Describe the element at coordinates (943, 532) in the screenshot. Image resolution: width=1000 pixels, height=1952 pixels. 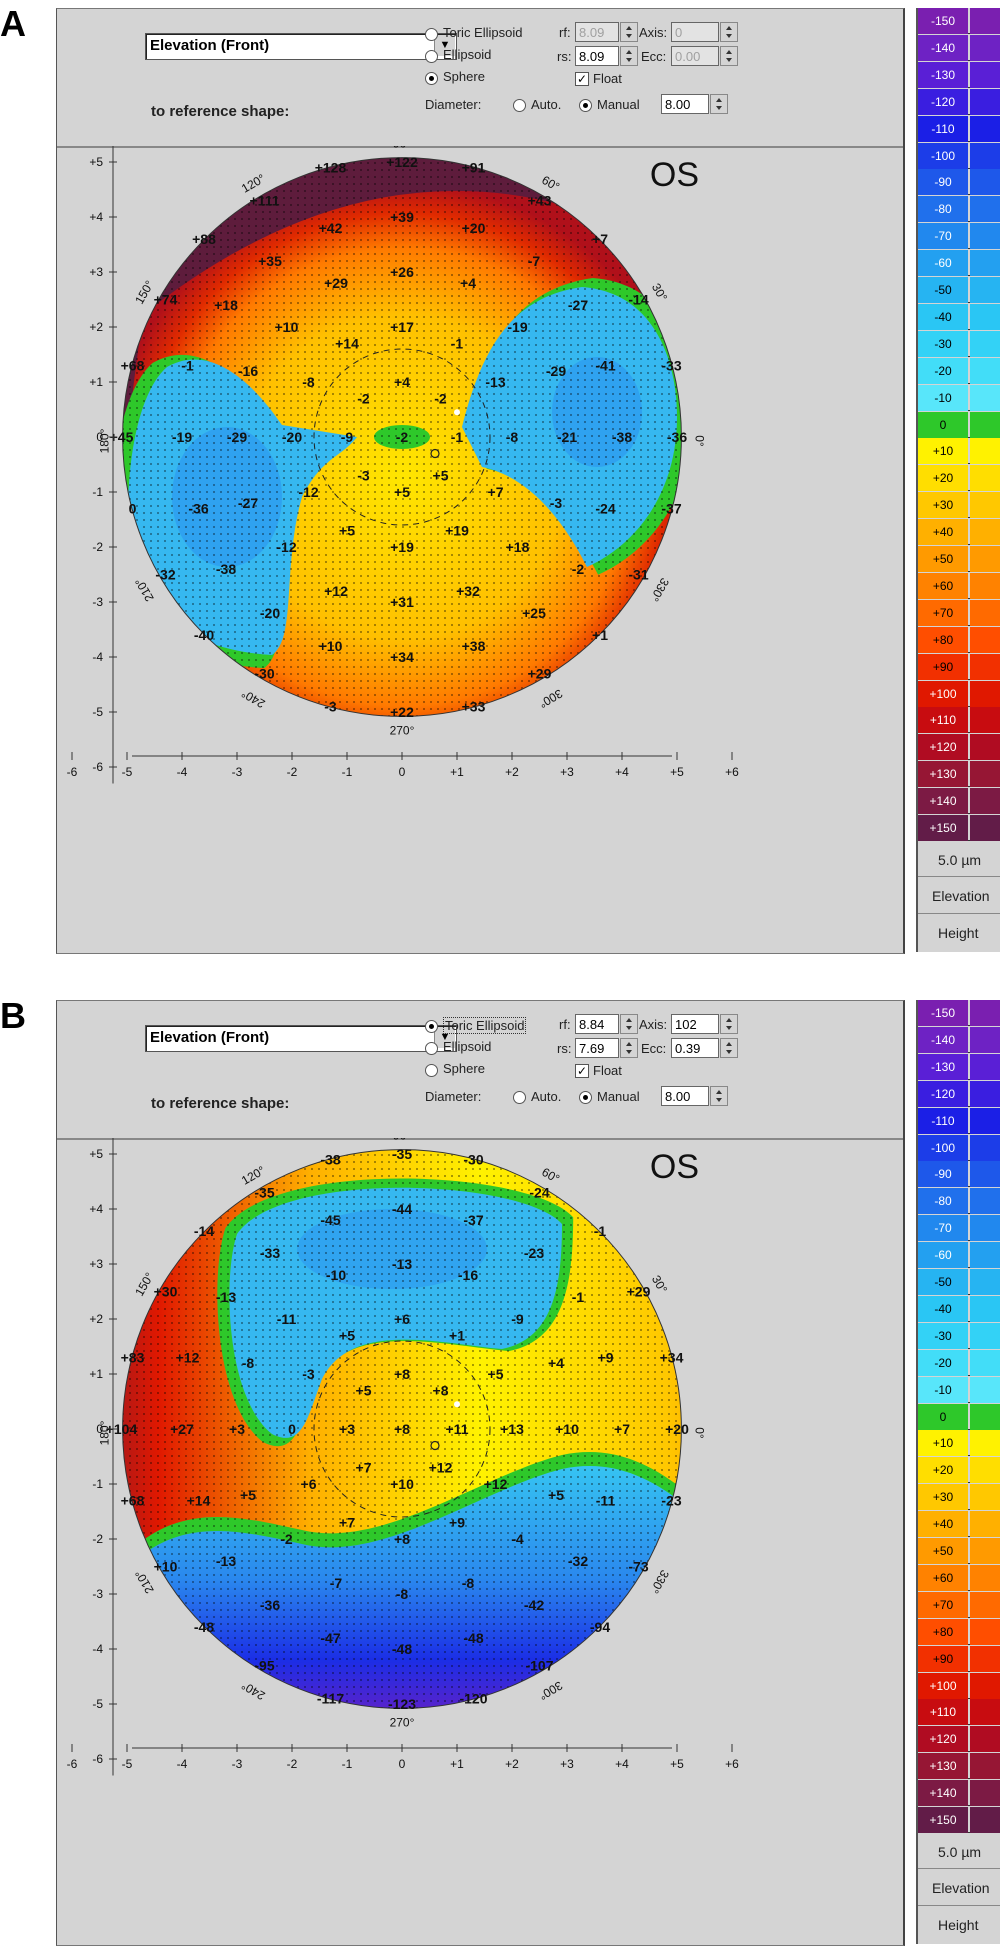
I see `scale-label: +40` at that location.